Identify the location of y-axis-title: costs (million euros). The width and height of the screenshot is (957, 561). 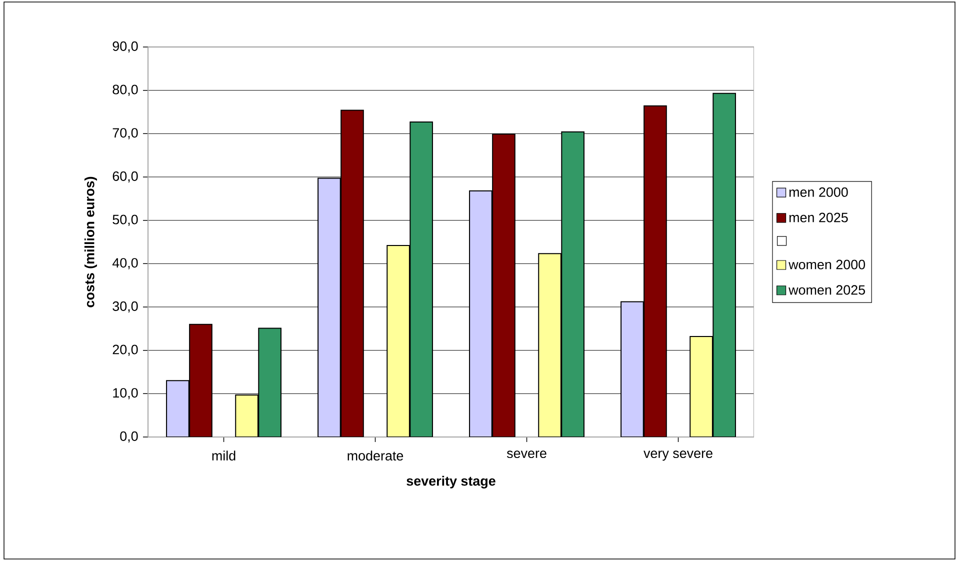
(90, 242).